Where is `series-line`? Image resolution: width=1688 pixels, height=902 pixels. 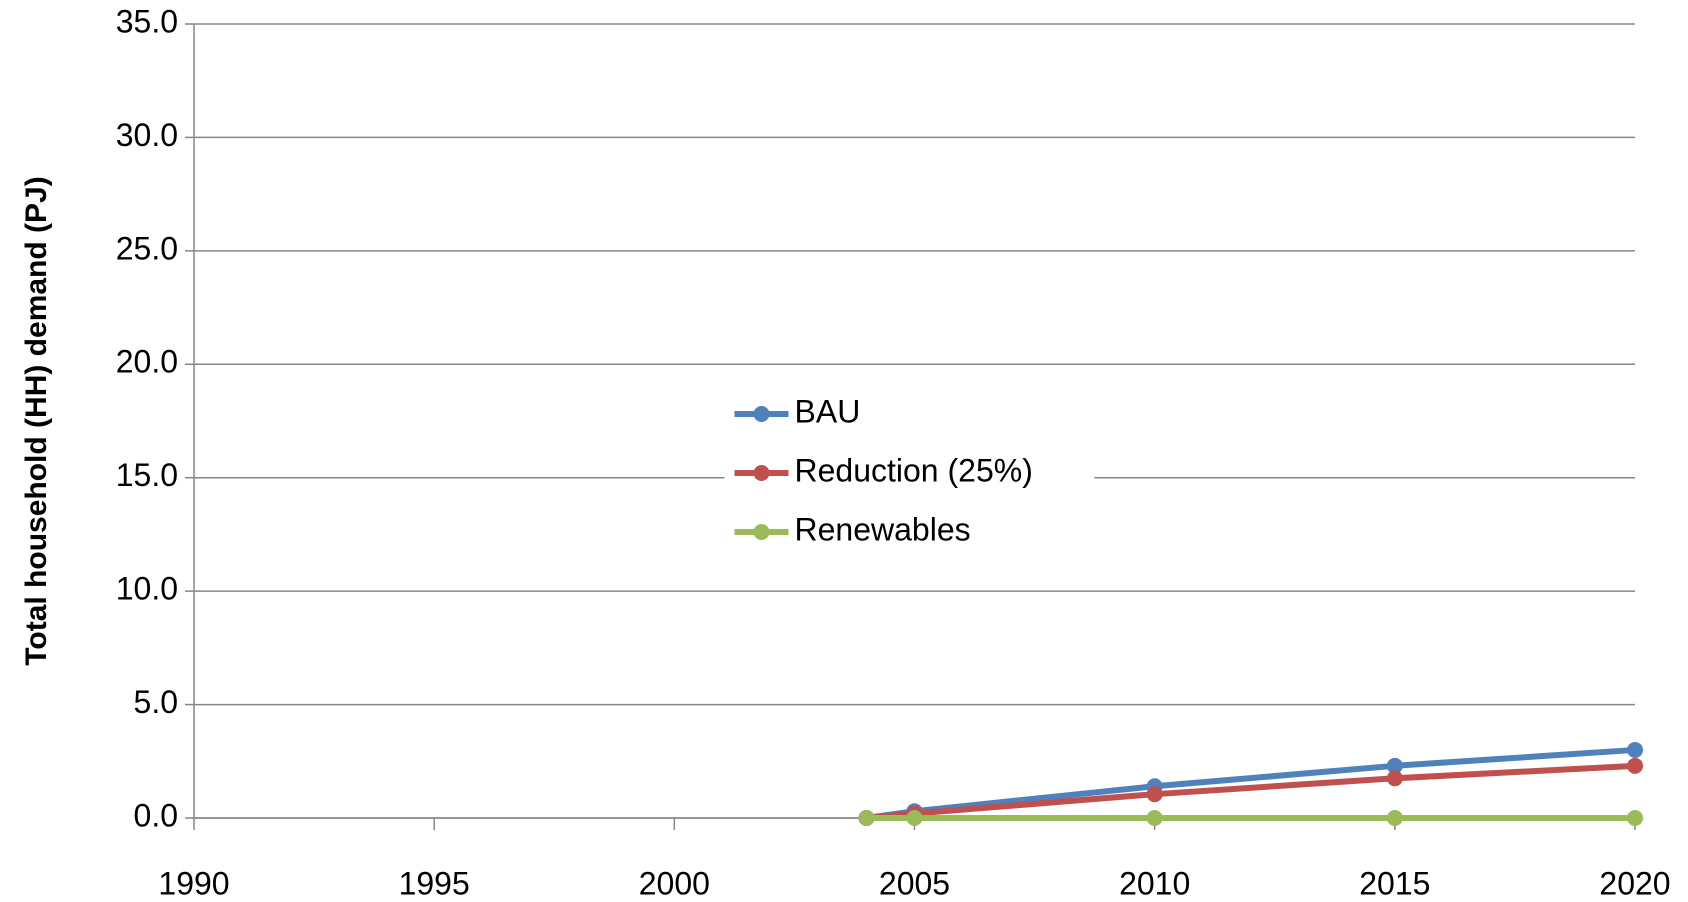
series-line is located at coordinates (1251, 791).